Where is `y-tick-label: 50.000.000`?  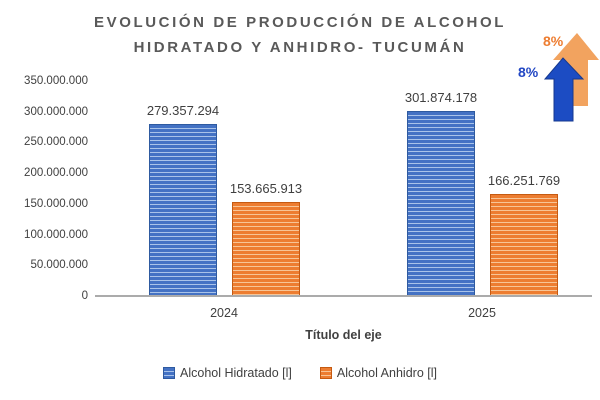
y-tick-label: 50.000.000 is located at coordinates (59, 265).